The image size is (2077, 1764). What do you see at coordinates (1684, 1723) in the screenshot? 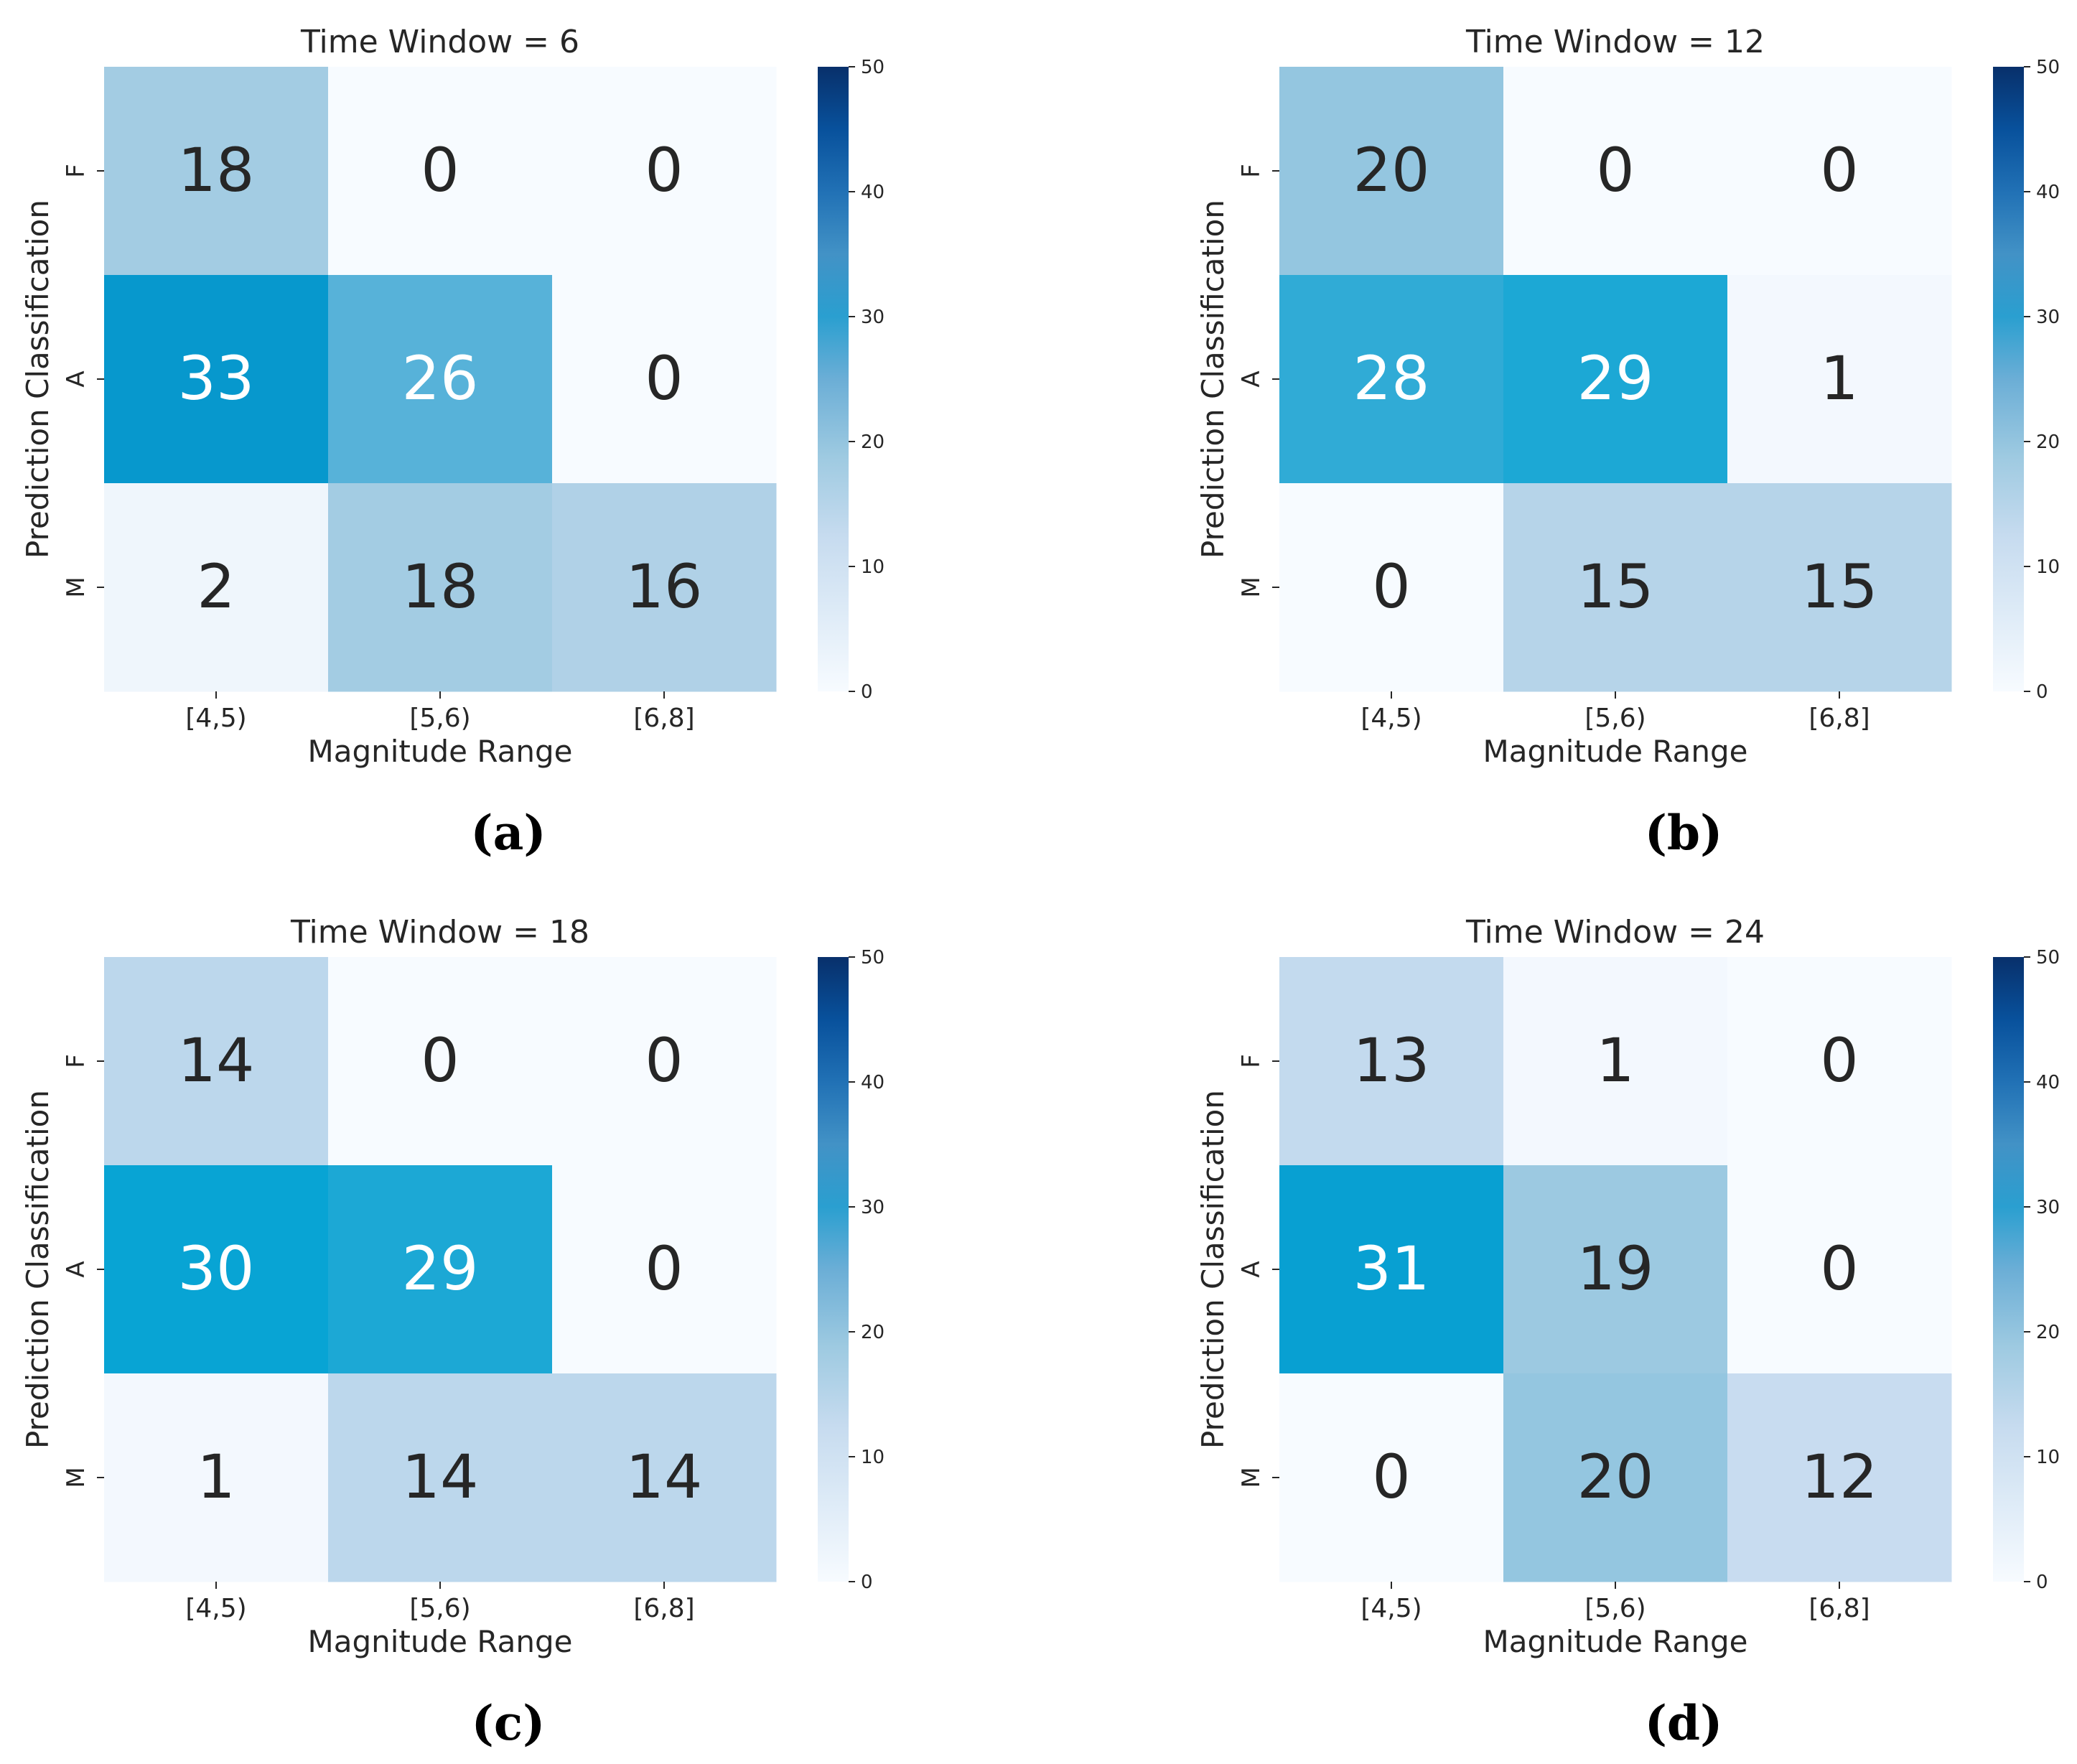
I see `panel-caption: (d)` at bounding box center [1684, 1723].